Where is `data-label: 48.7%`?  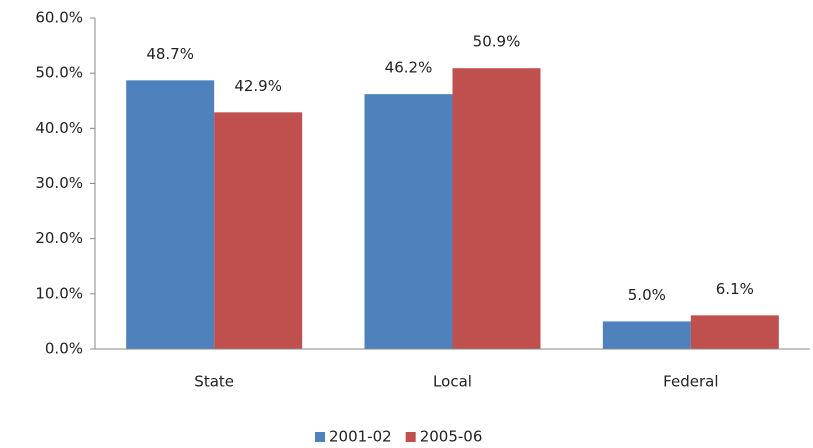
data-label: 48.7% is located at coordinates (170, 54).